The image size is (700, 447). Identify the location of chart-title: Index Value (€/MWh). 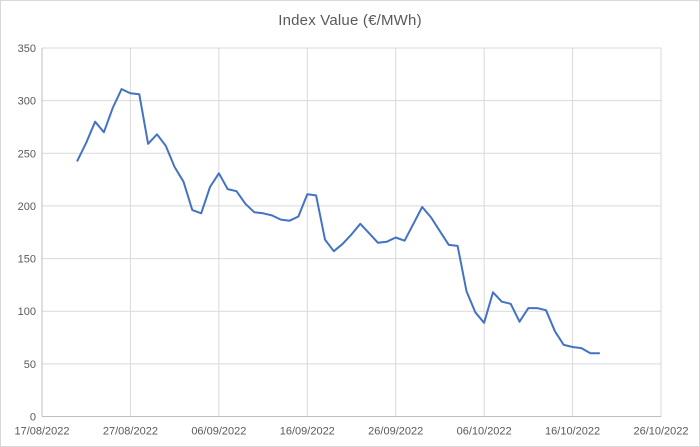
(350, 20).